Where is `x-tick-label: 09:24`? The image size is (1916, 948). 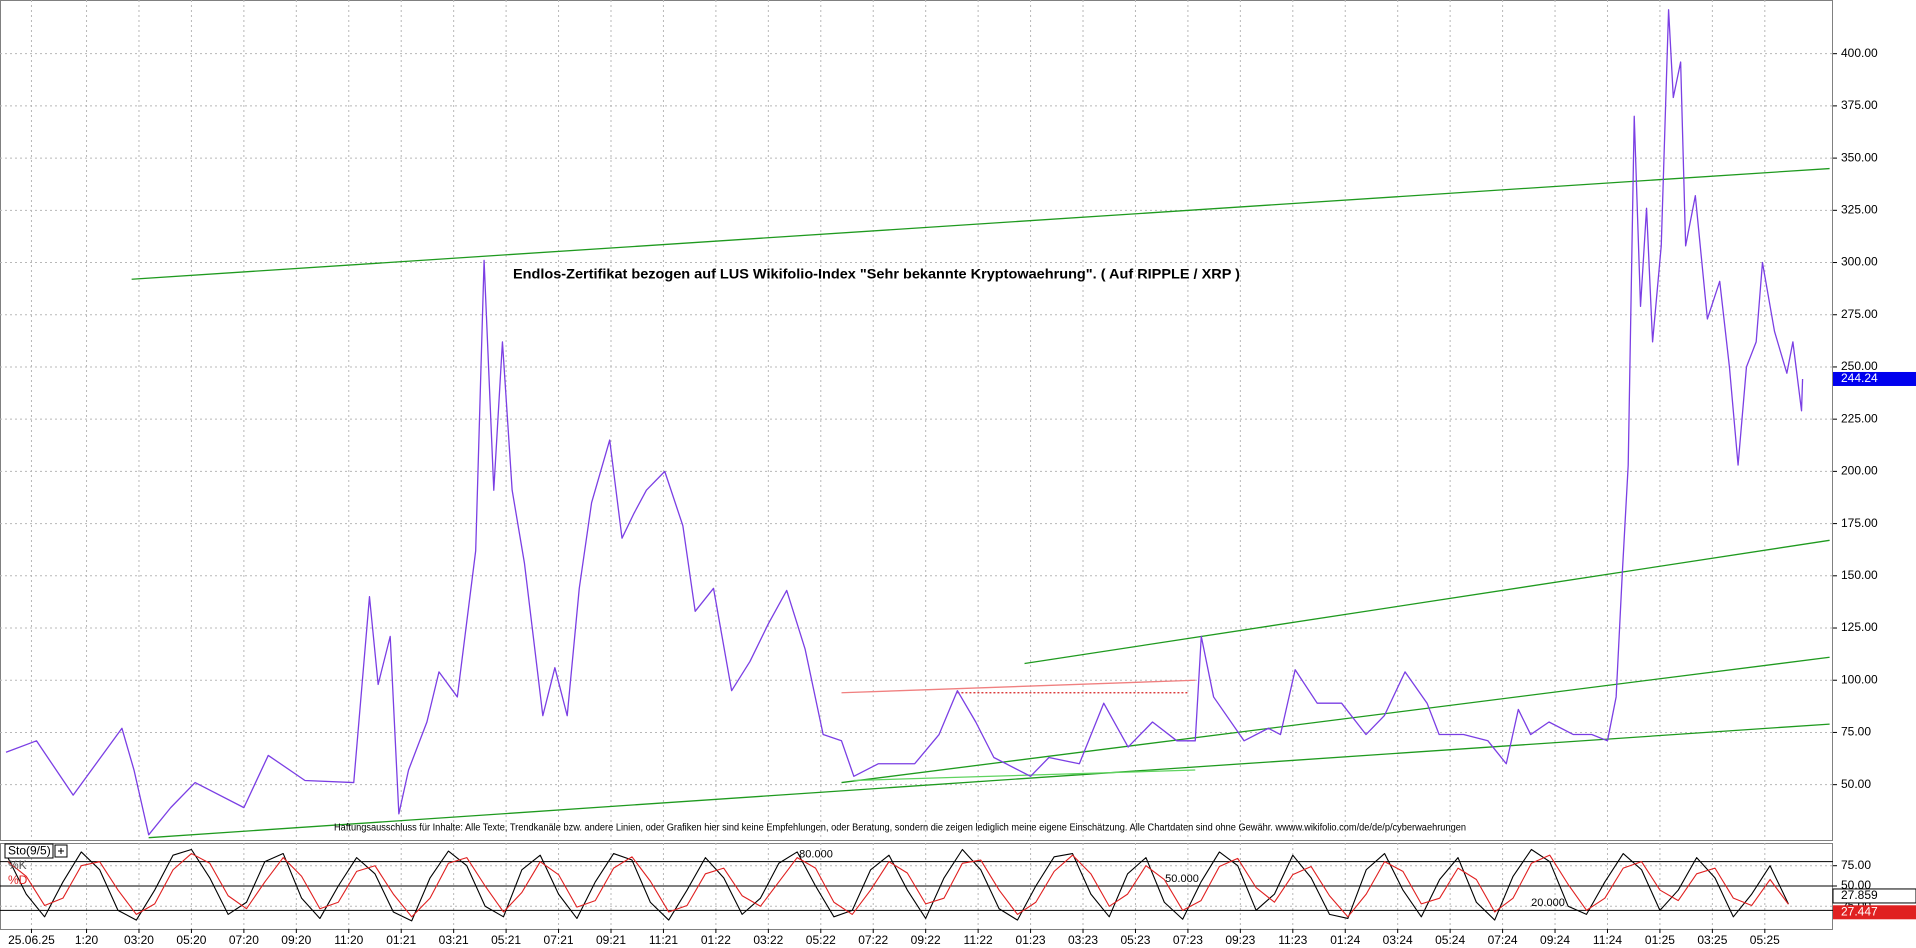
x-tick-label: 09:24 is located at coordinates (1555, 940).